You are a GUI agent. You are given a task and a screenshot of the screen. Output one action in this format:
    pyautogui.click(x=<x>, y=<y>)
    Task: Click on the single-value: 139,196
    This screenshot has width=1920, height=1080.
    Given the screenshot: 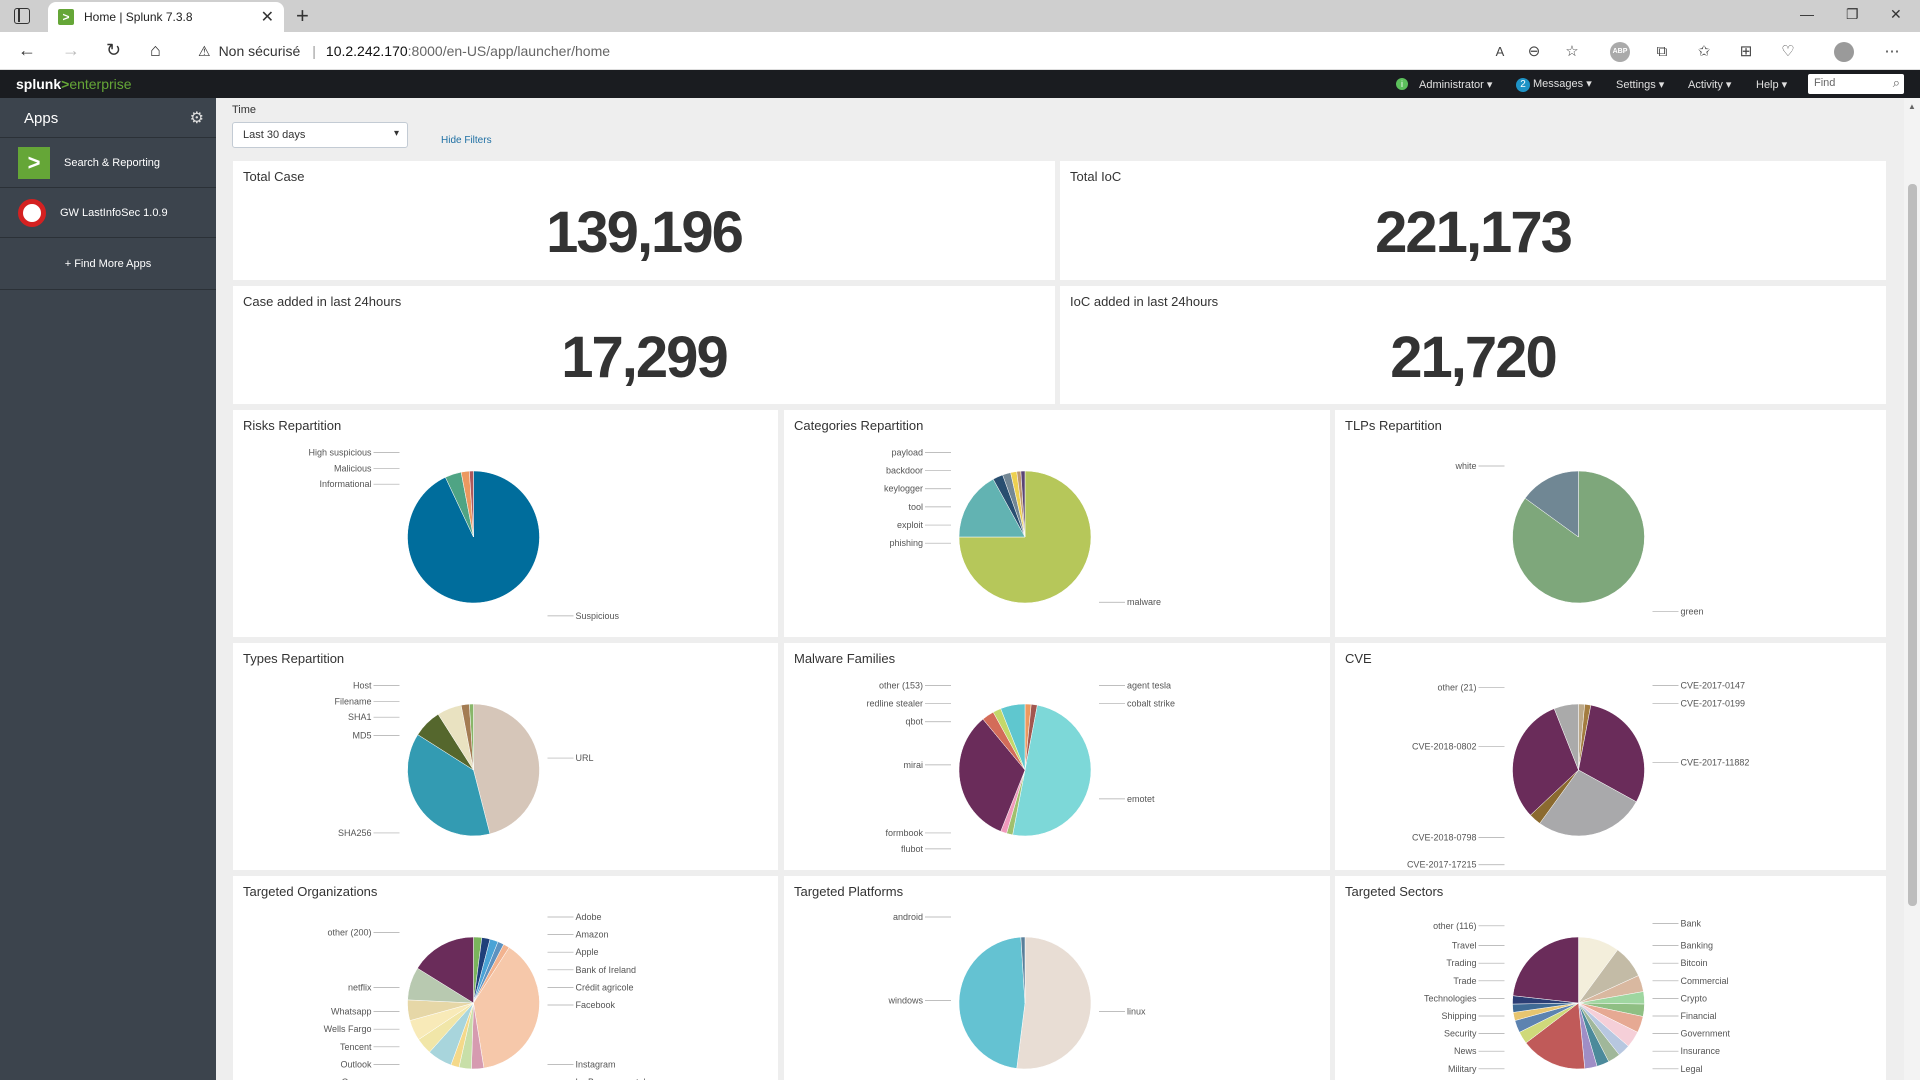 What is the action you would take?
    pyautogui.click(x=645, y=232)
    